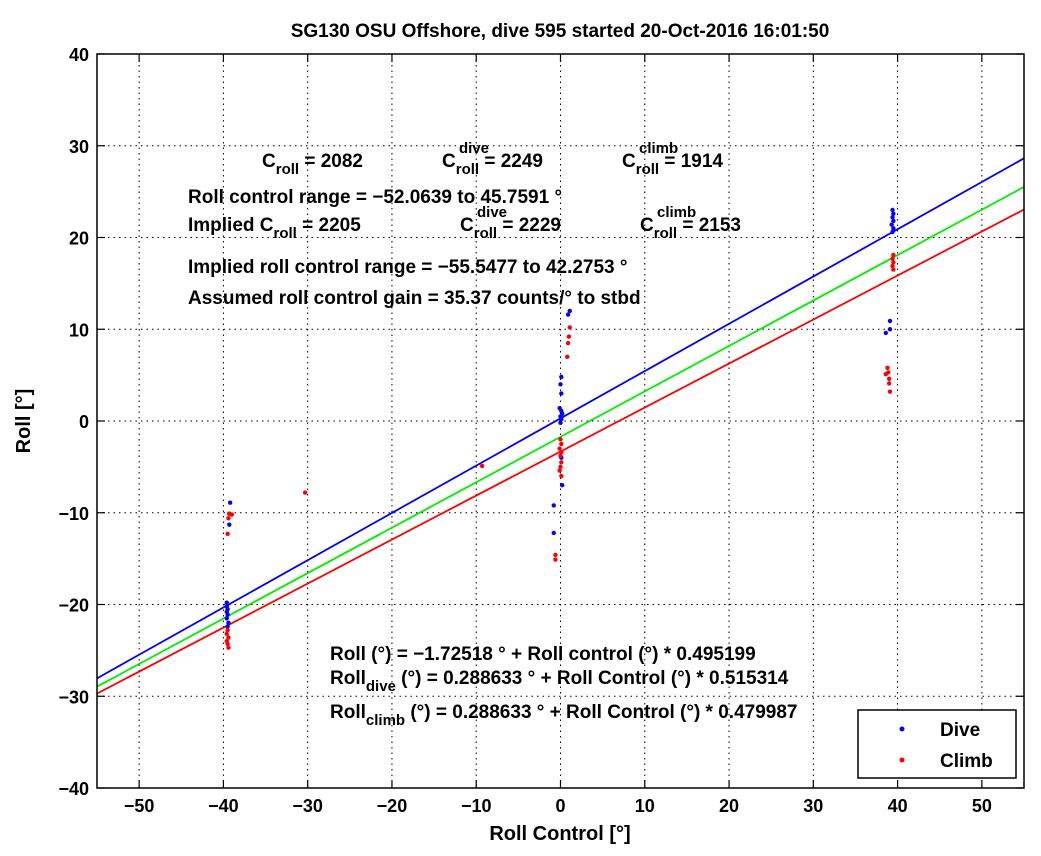  I want to click on x-tick-label: 0, so click(560, 806).